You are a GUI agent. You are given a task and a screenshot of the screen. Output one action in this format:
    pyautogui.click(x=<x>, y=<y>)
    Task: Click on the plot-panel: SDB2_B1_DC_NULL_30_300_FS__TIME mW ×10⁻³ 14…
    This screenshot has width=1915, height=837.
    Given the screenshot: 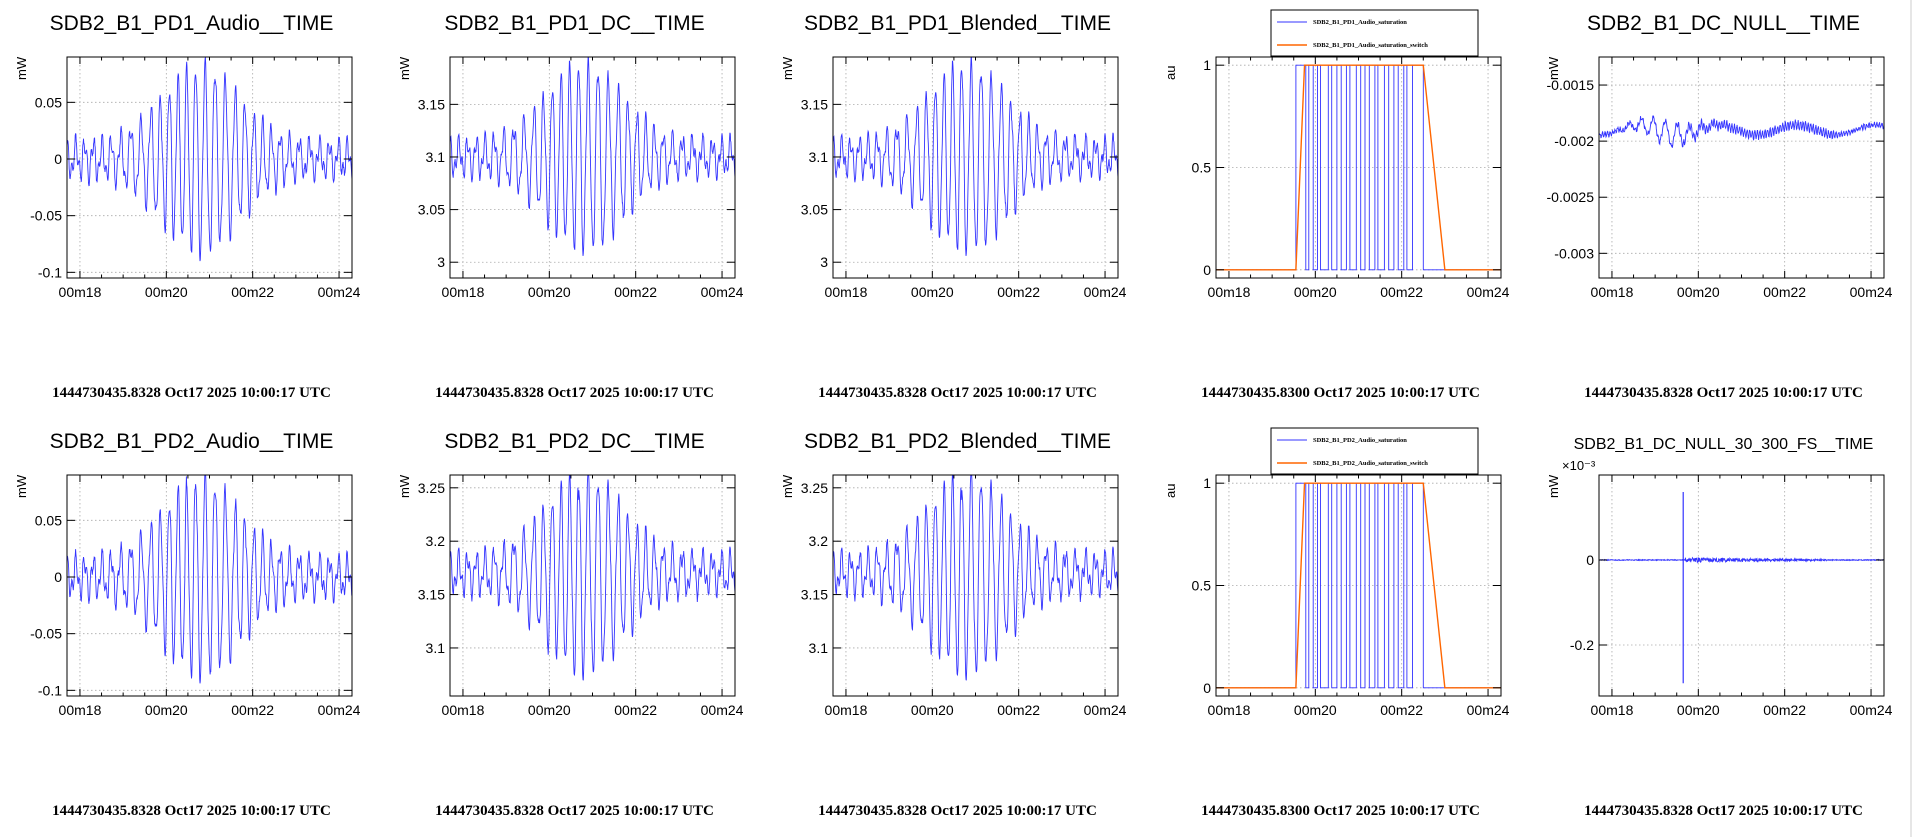 What is the action you would take?
    pyautogui.click(x=1723, y=627)
    